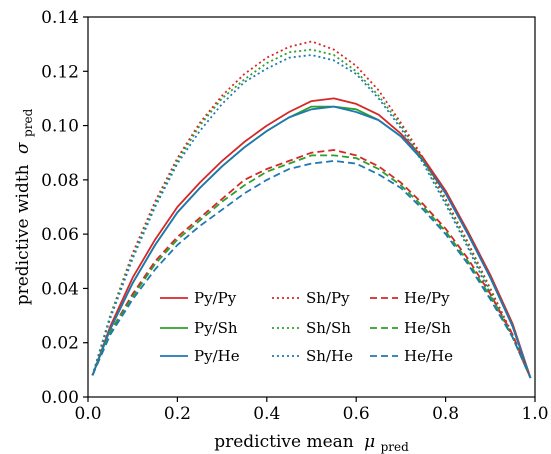 Image resolution: width=551 pixels, height=454 pixels. I want to click on y-axis-label-subscript: pred, so click(28, 122).